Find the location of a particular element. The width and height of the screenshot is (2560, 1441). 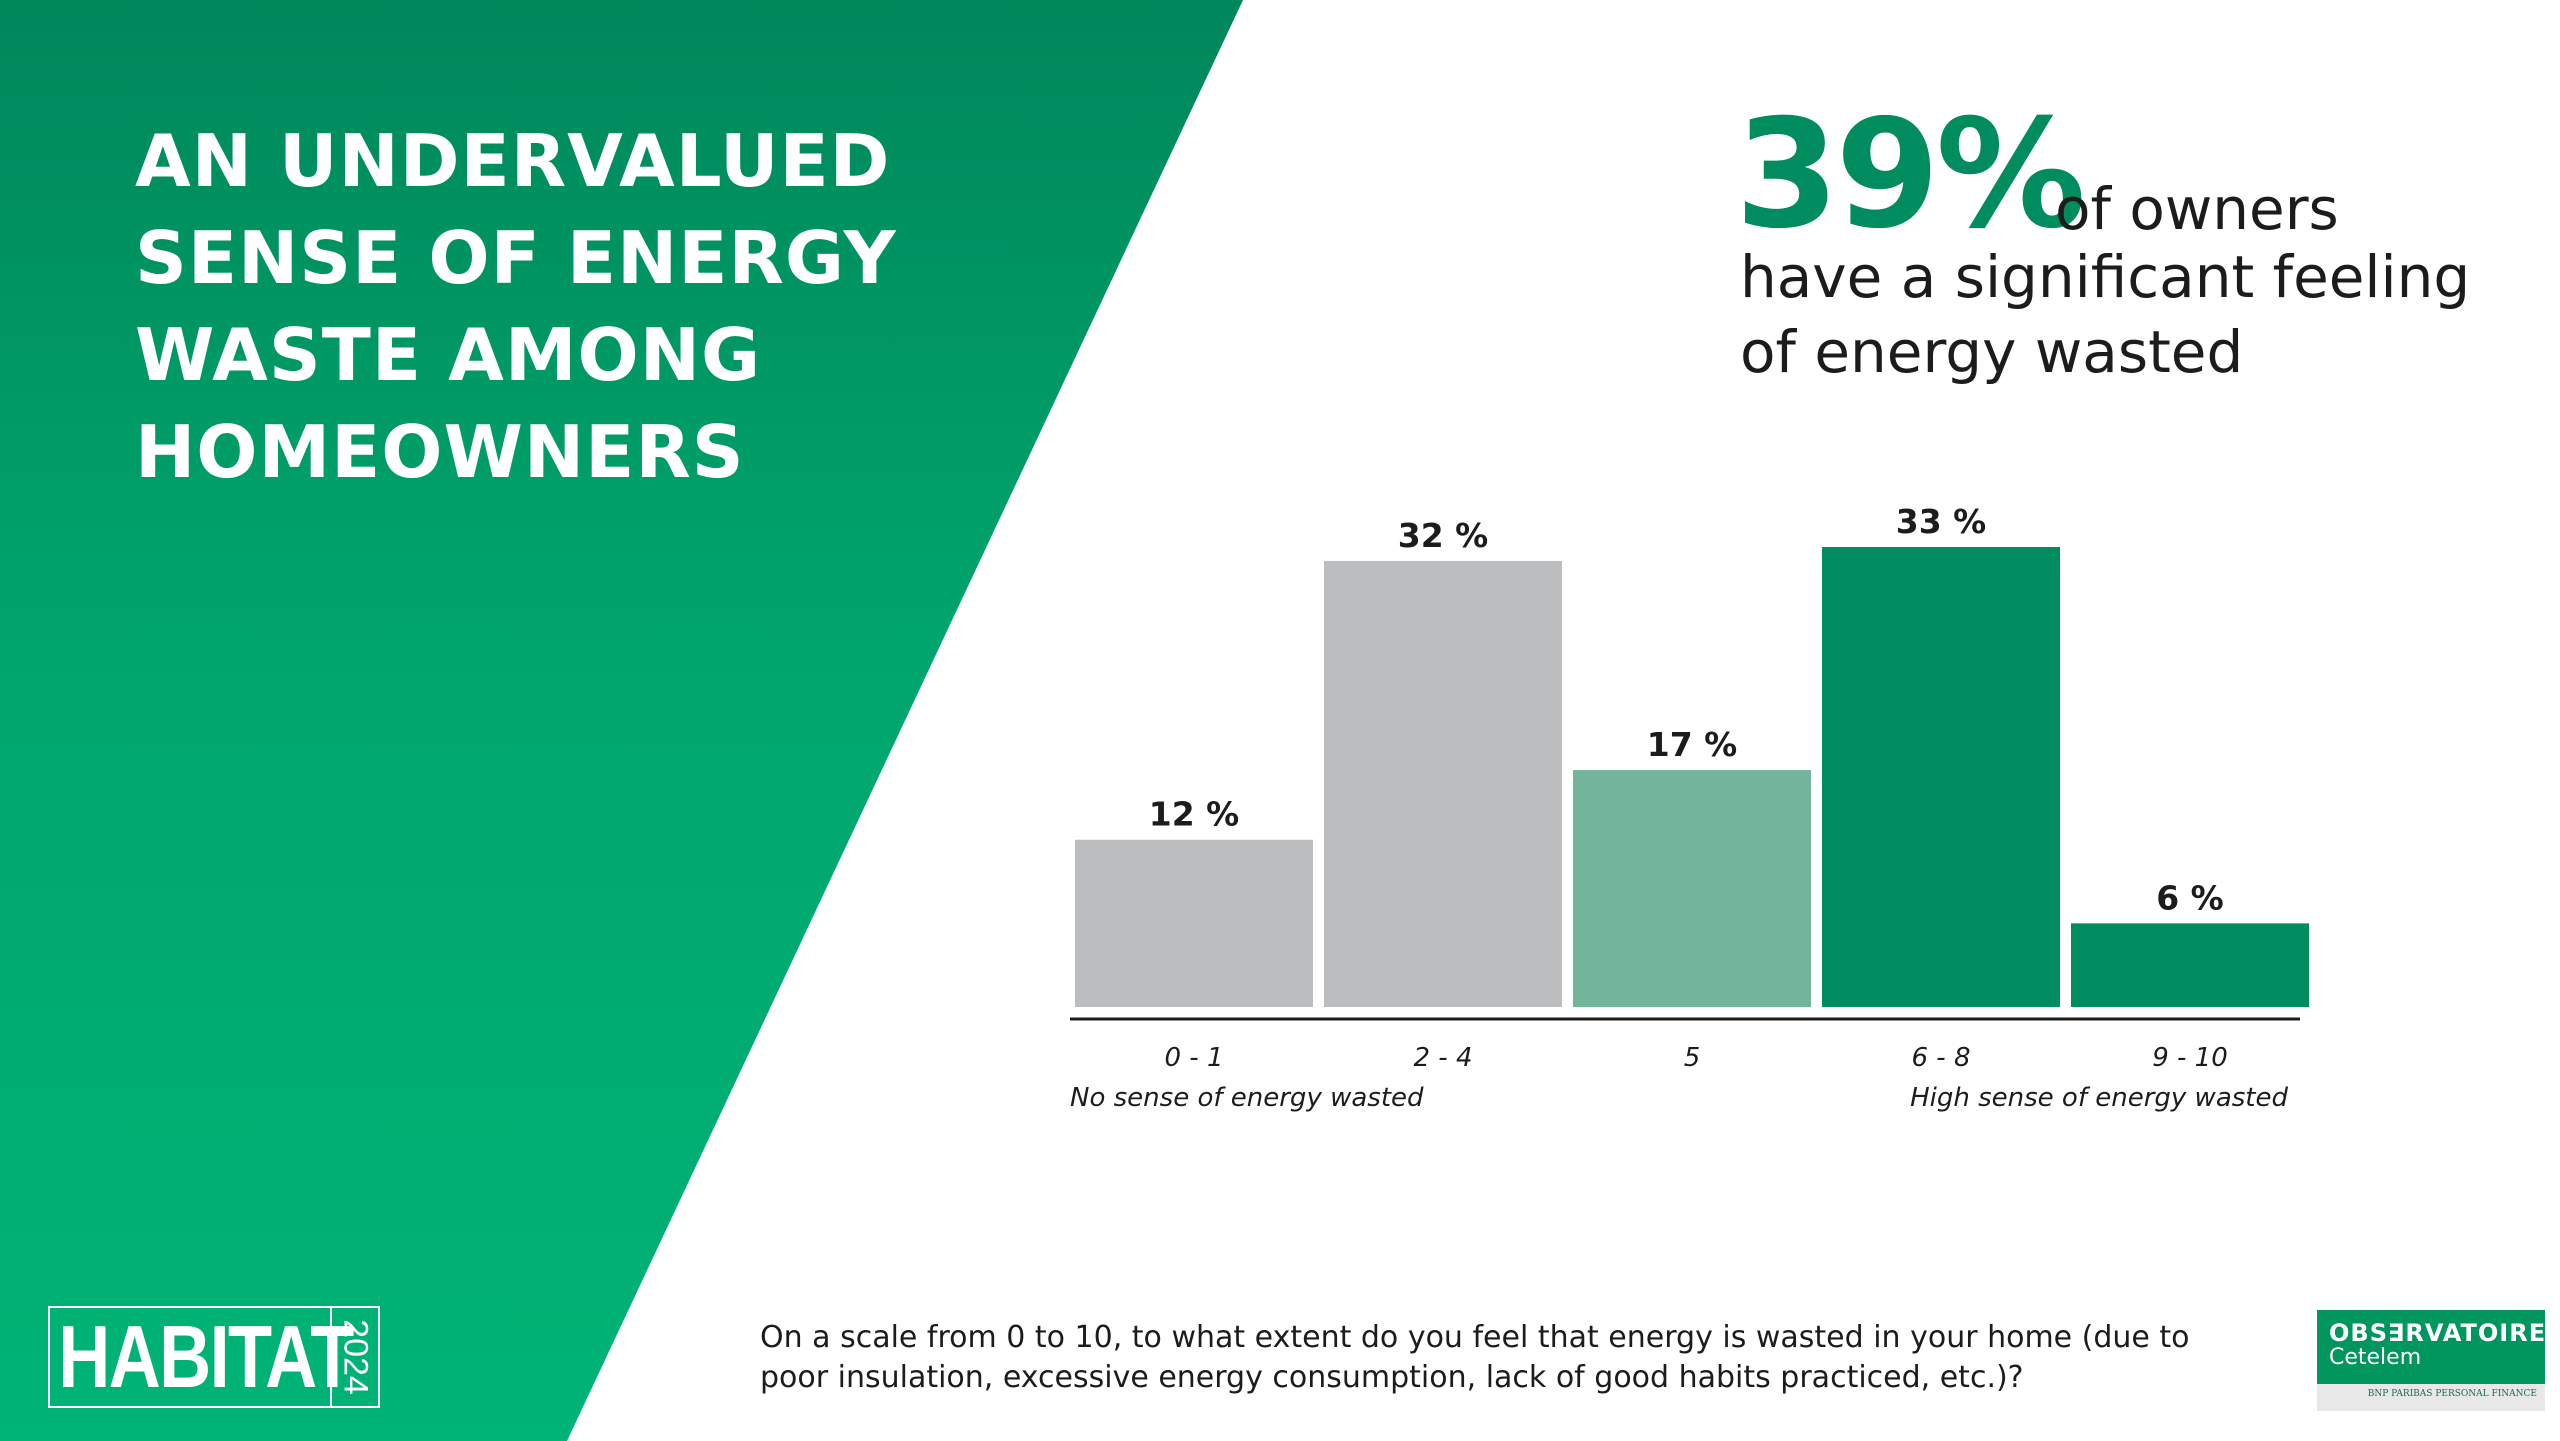

category-label-5: 9 - 10 is located at coordinates (2190, 1058).